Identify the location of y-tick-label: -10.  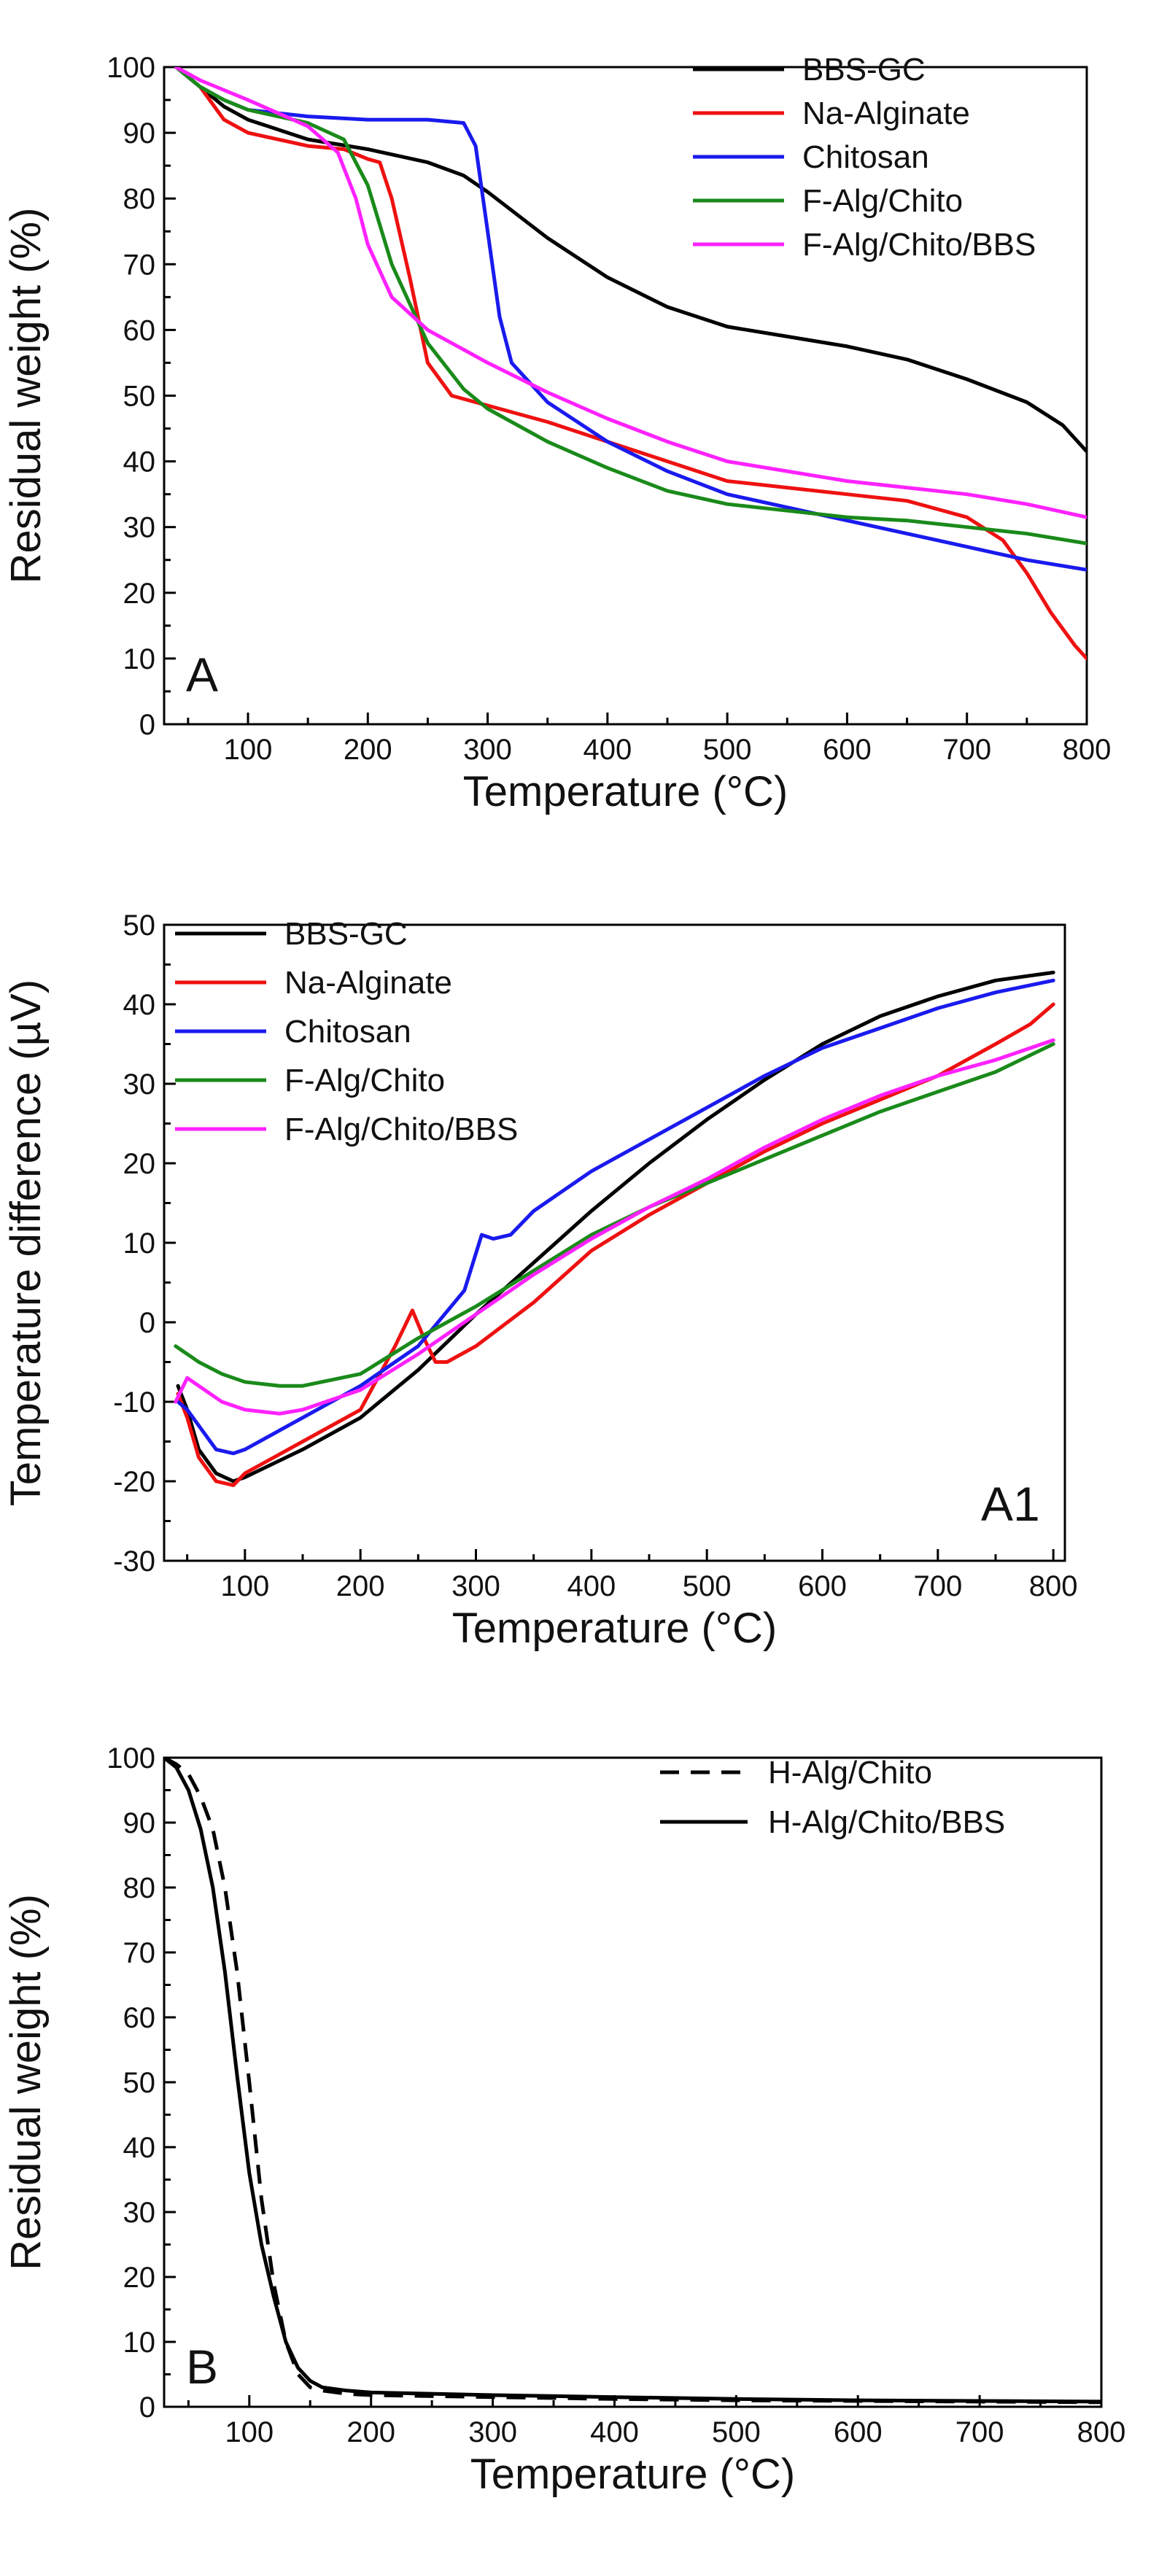
(134, 1403).